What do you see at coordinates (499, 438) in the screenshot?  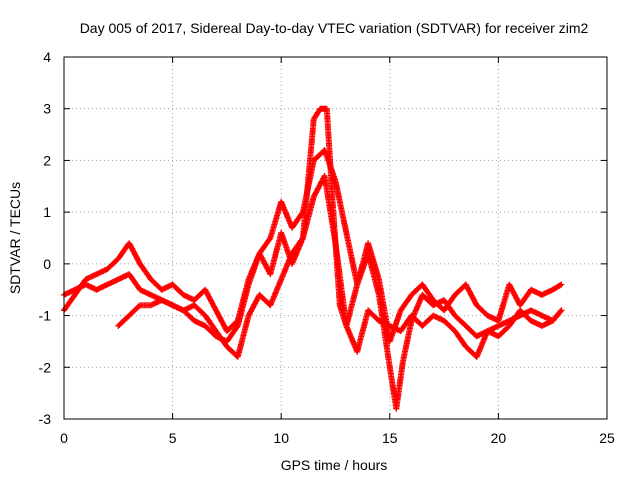 I see `x-tick-label: 20` at bounding box center [499, 438].